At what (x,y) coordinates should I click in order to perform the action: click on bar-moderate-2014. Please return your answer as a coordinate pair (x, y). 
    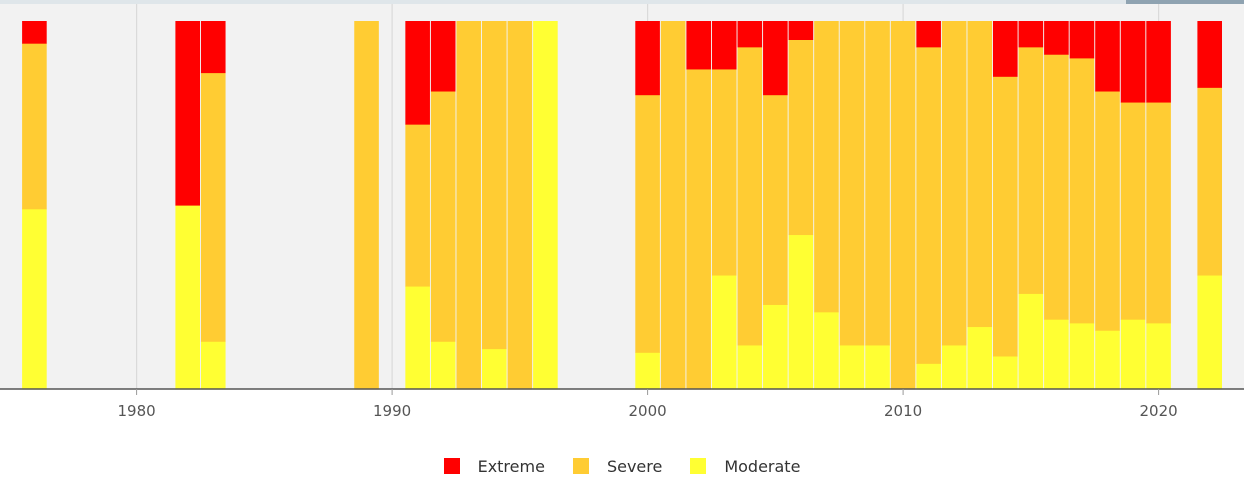
    Looking at the image, I should click on (1005, 372).